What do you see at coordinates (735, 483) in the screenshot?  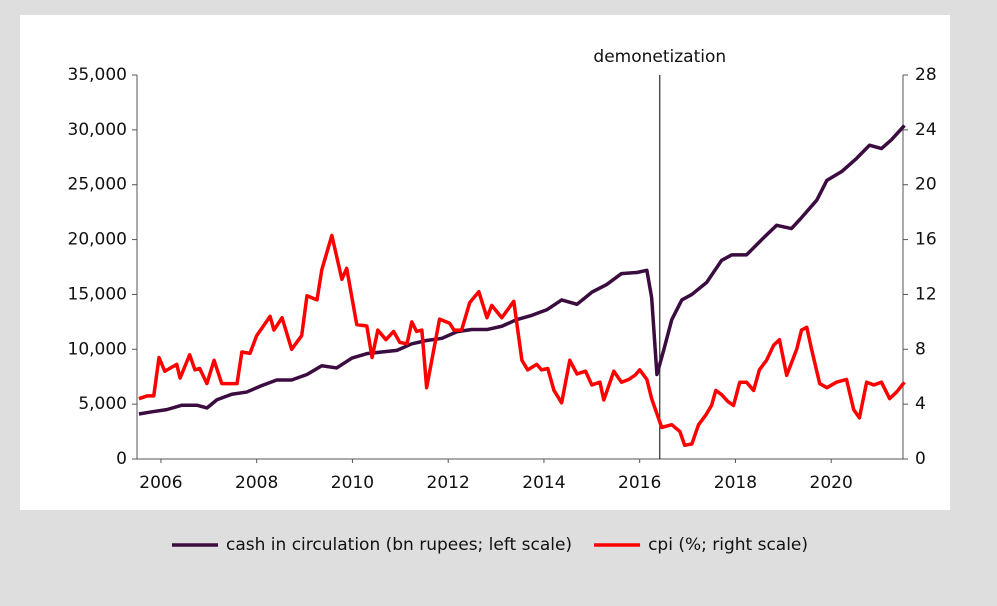 I see `x-tick-label: 2018` at bounding box center [735, 483].